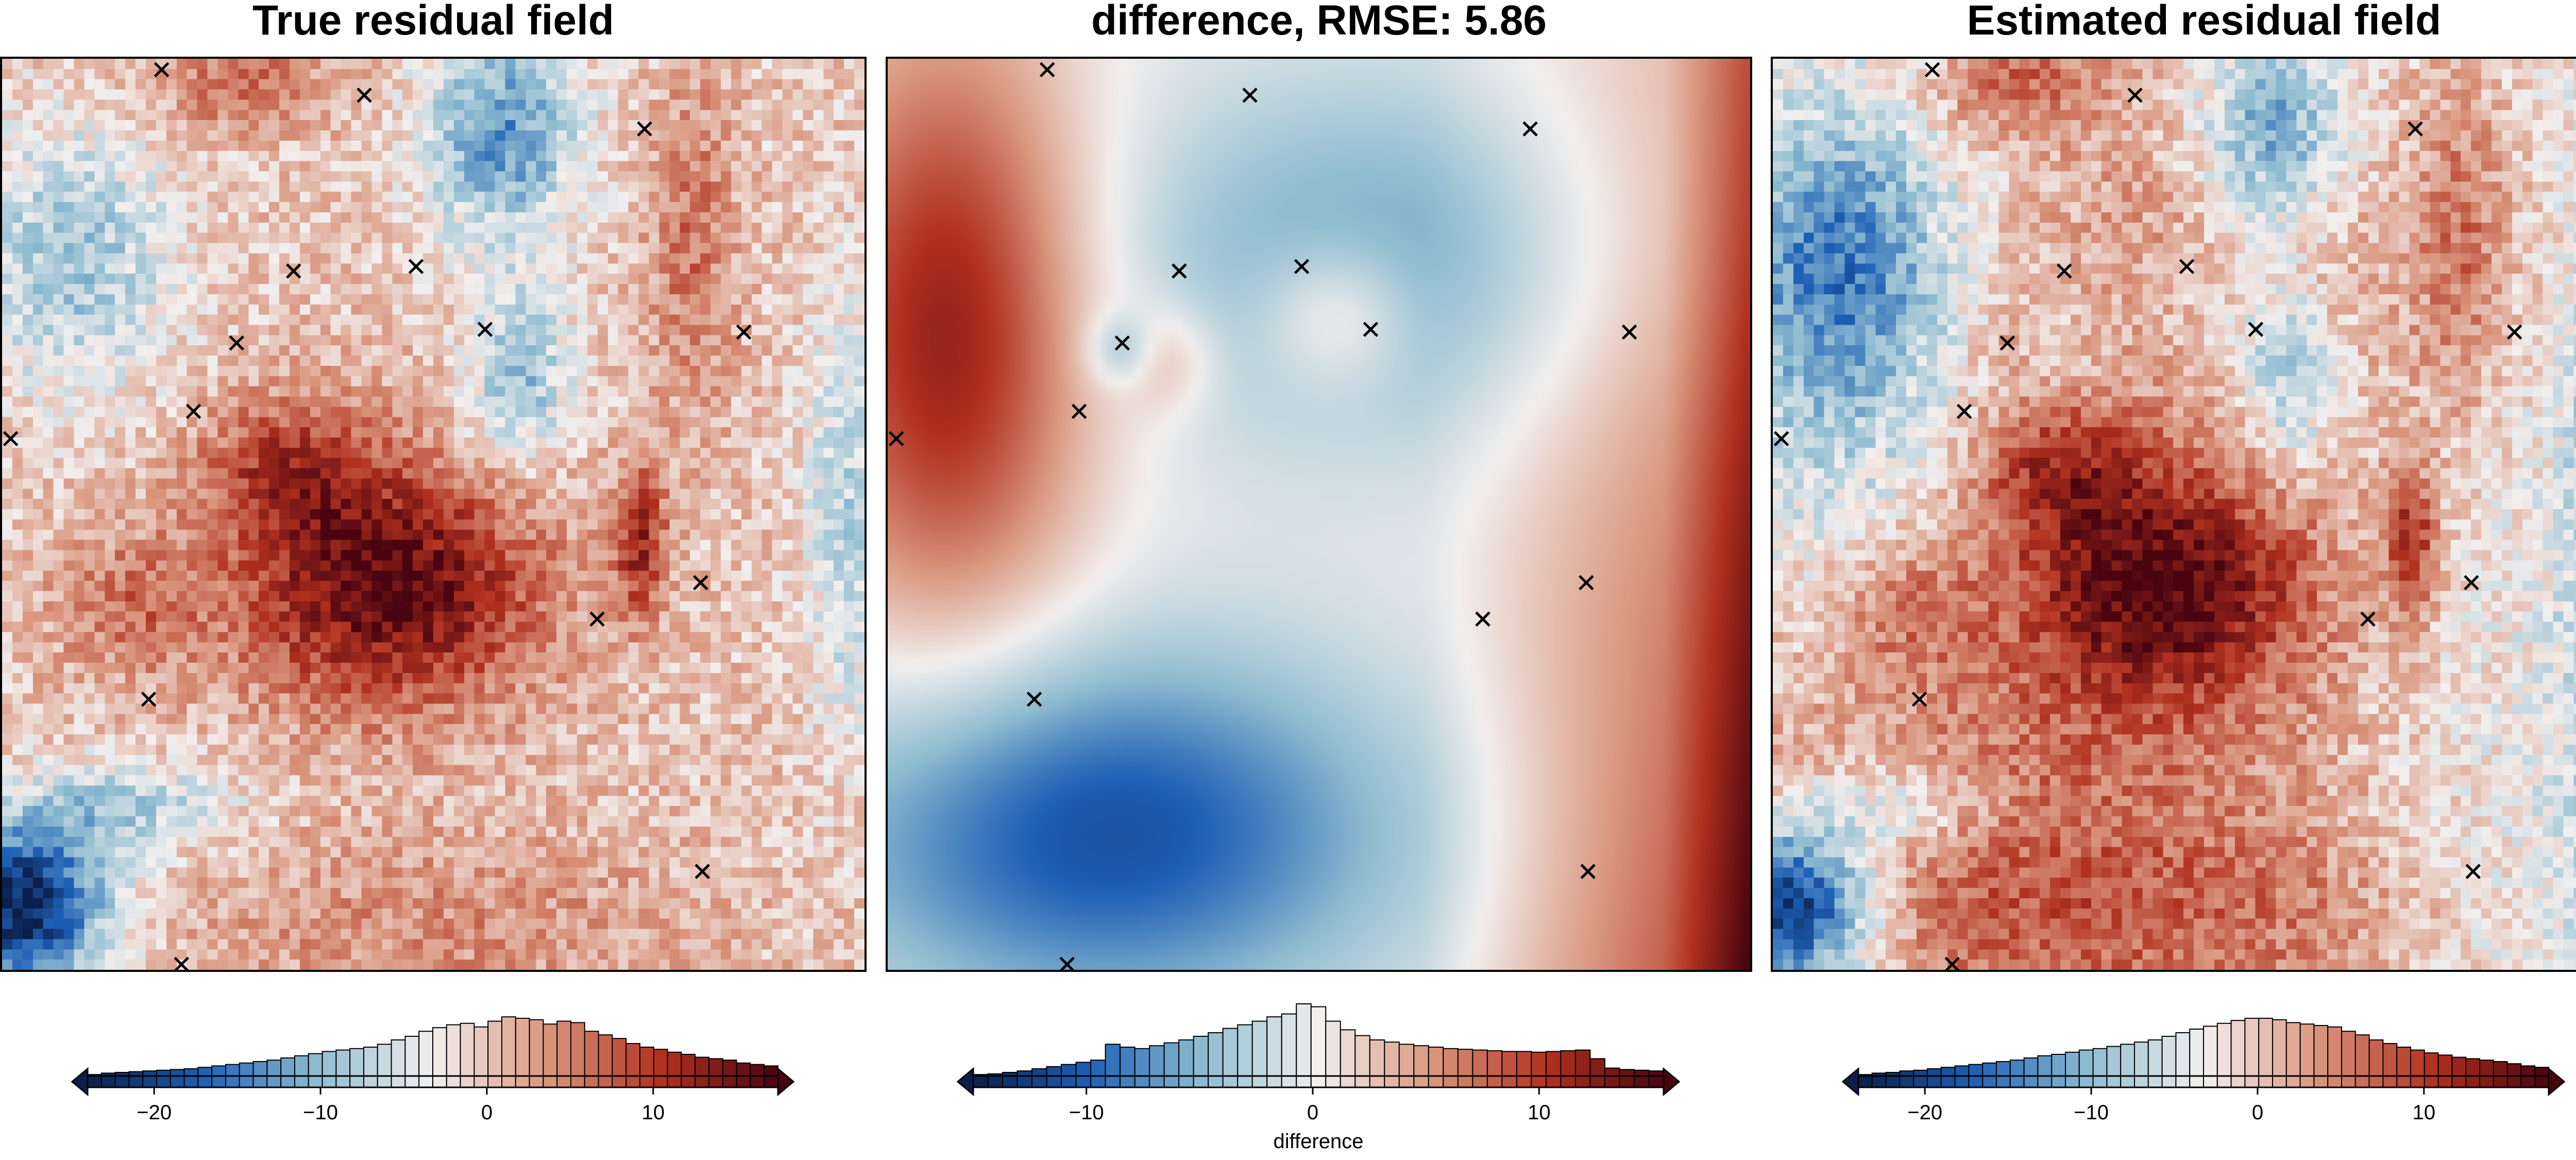  Describe the element at coordinates (80, 1082) in the screenshot. I see `colorbar-extend-min` at that location.